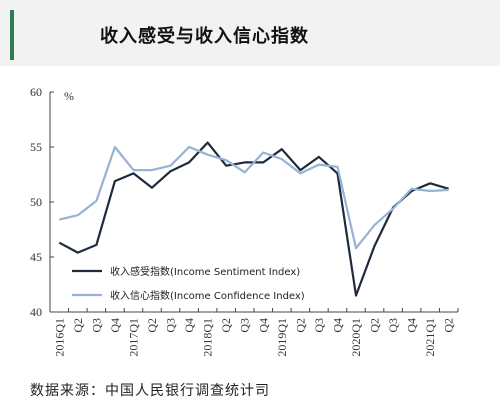  What do you see at coordinates (36, 147) in the screenshot?
I see `y-tick-label: 55` at bounding box center [36, 147].